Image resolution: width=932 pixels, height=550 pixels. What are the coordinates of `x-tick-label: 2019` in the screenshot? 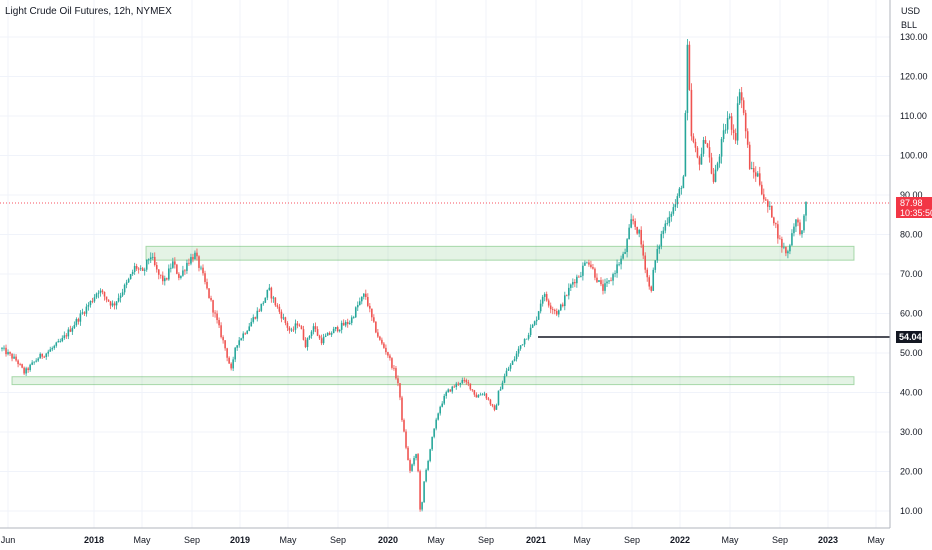 It's located at (240, 540).